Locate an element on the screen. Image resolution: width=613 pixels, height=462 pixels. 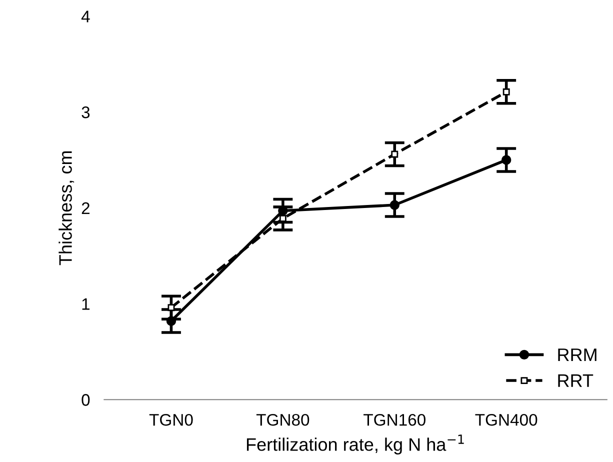
x-tick-label: TGN80 is located at coordinates (283, 420).